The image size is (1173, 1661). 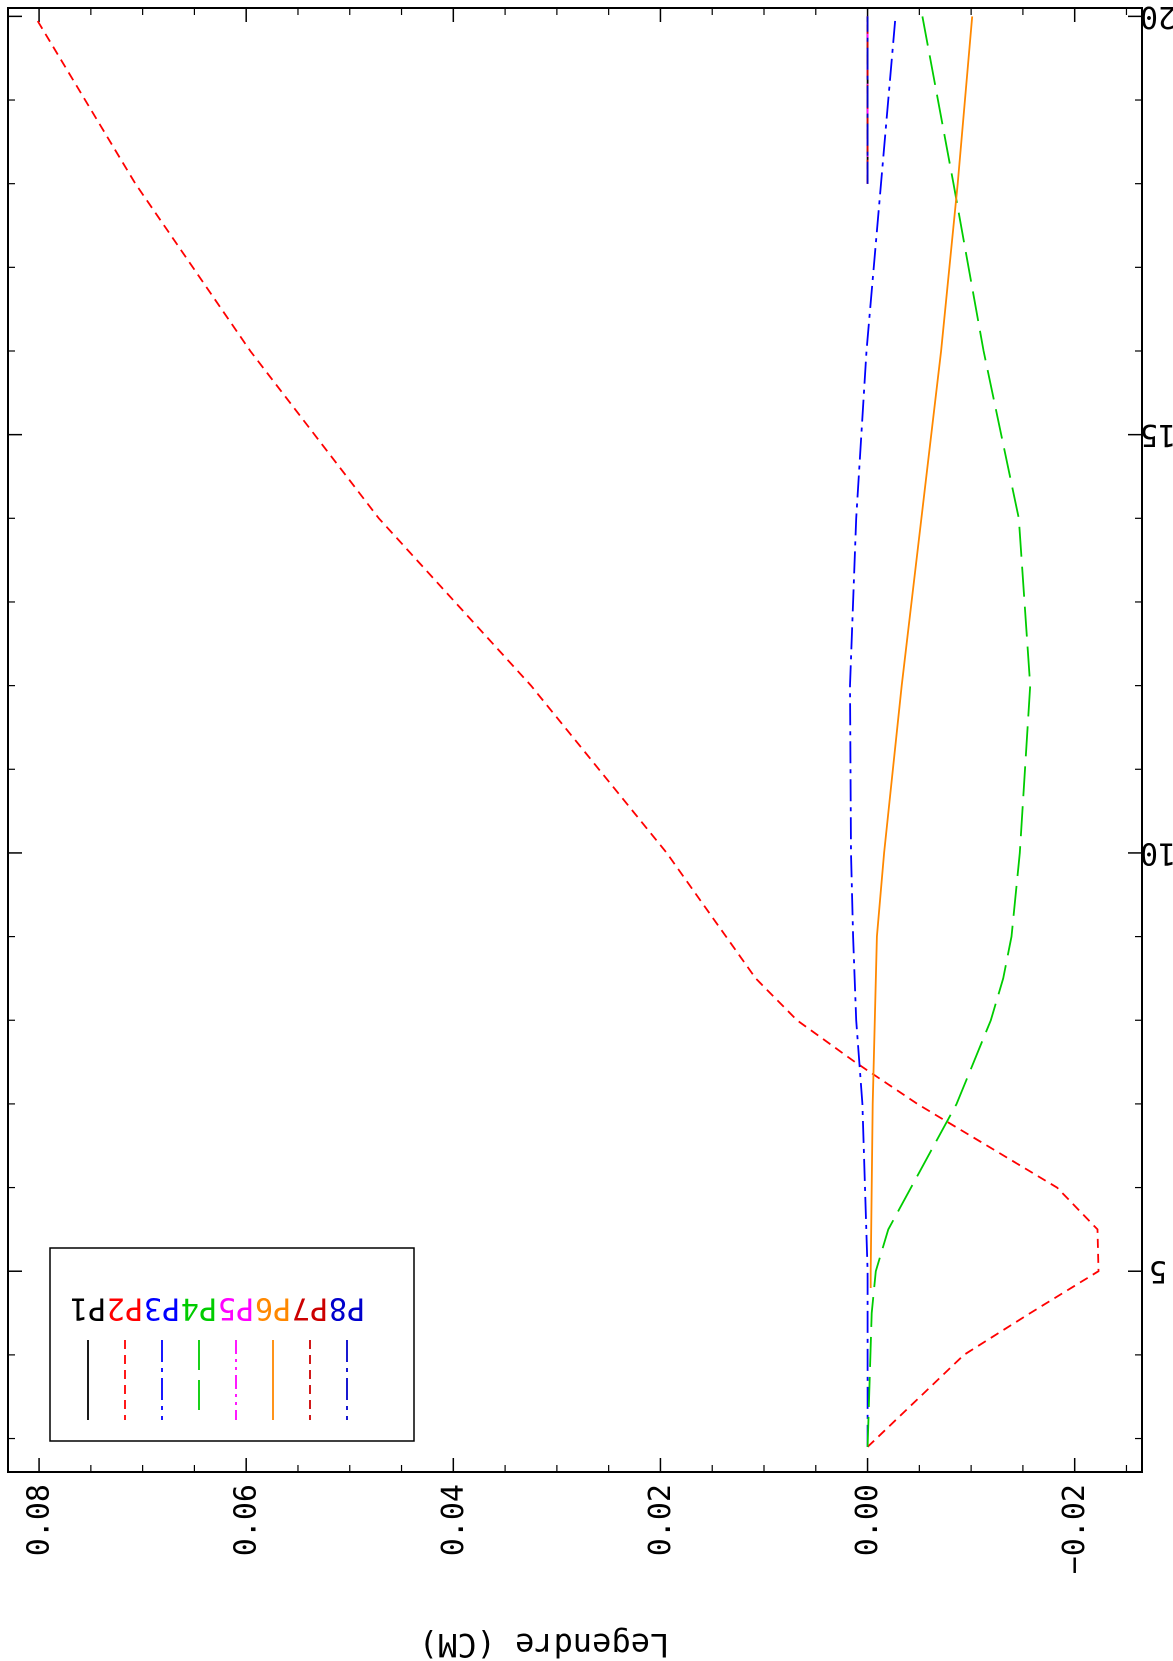 I want to click on series-line-p4, so click(x=949, y=731).